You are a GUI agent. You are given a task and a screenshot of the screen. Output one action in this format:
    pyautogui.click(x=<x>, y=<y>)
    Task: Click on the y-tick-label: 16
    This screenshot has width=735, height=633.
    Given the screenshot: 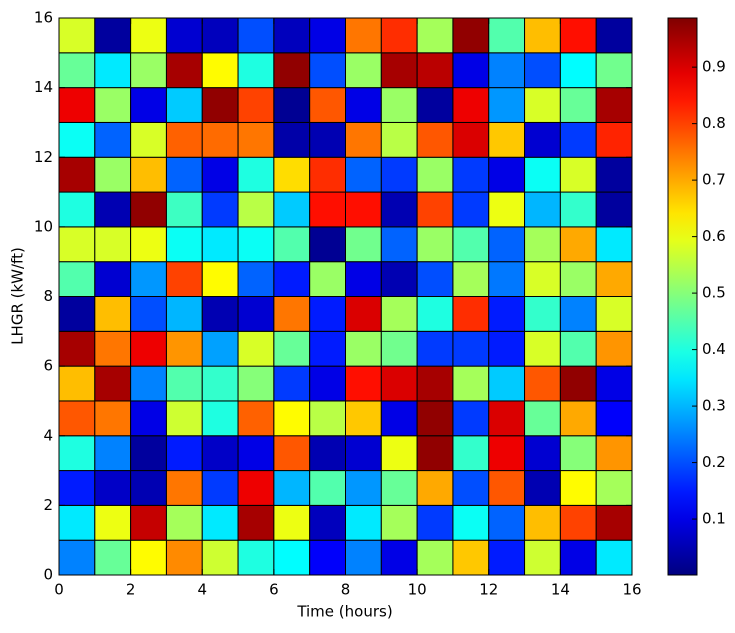 What is the action you would take?
    pyautogui.click(x=43, y=18)
    